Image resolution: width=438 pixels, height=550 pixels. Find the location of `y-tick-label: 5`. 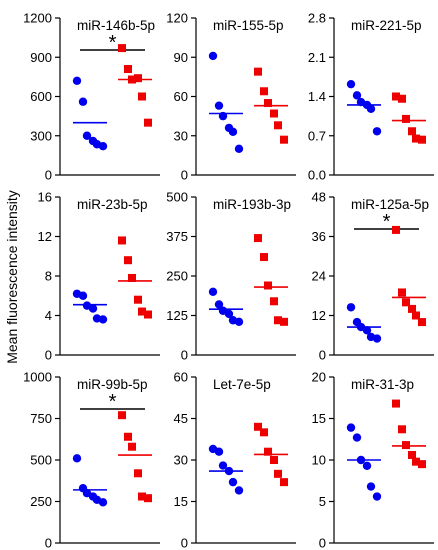

y-tick-label: 5 is located at coordinates (322, 501).